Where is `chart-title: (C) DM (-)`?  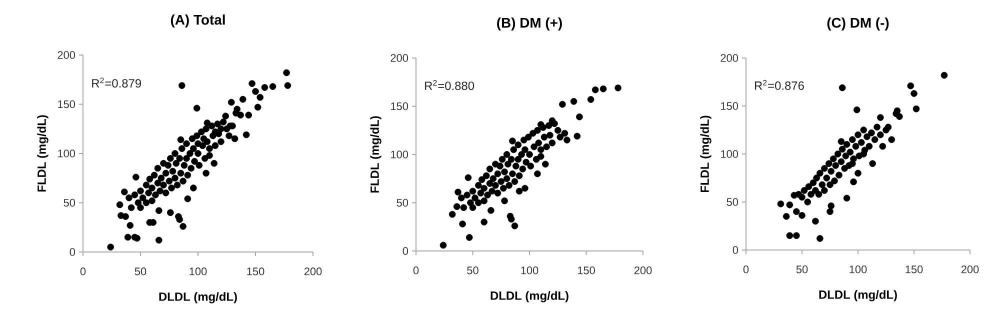
chart-title: (C) DM (-) is located at coordinates (858, 23).